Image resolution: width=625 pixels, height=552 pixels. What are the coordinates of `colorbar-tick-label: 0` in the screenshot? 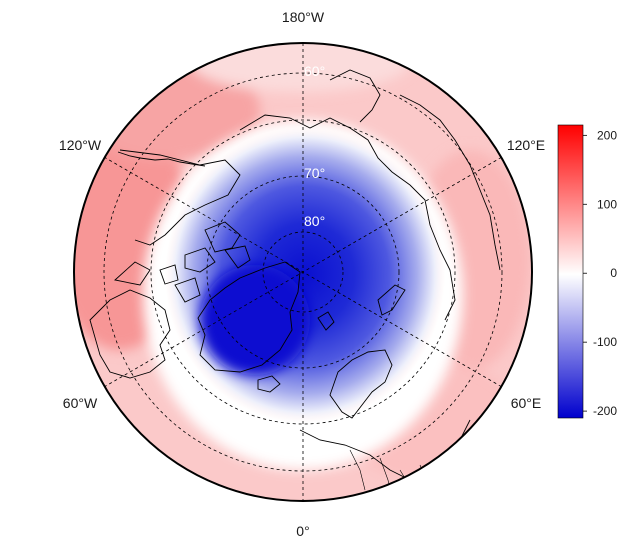 It's located at (613, 273).